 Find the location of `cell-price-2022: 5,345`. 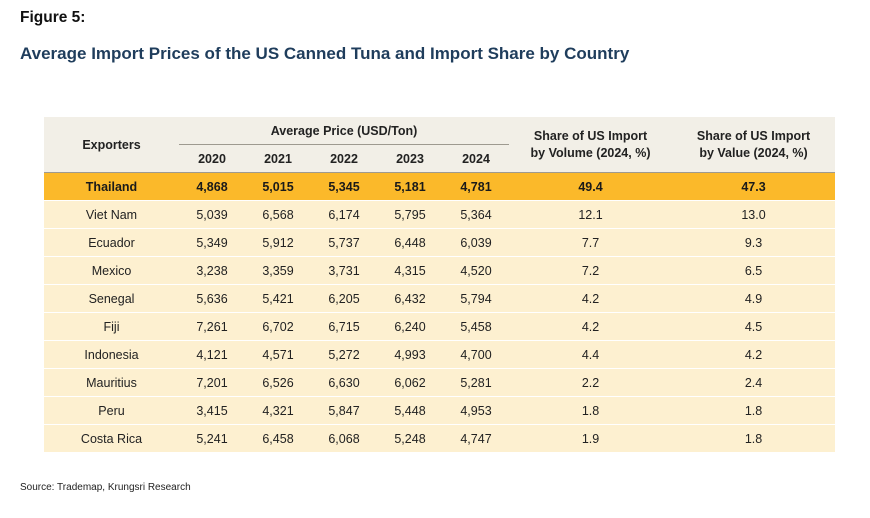

cell-price-2022: 5,345 is located at coordinates (344, 186).